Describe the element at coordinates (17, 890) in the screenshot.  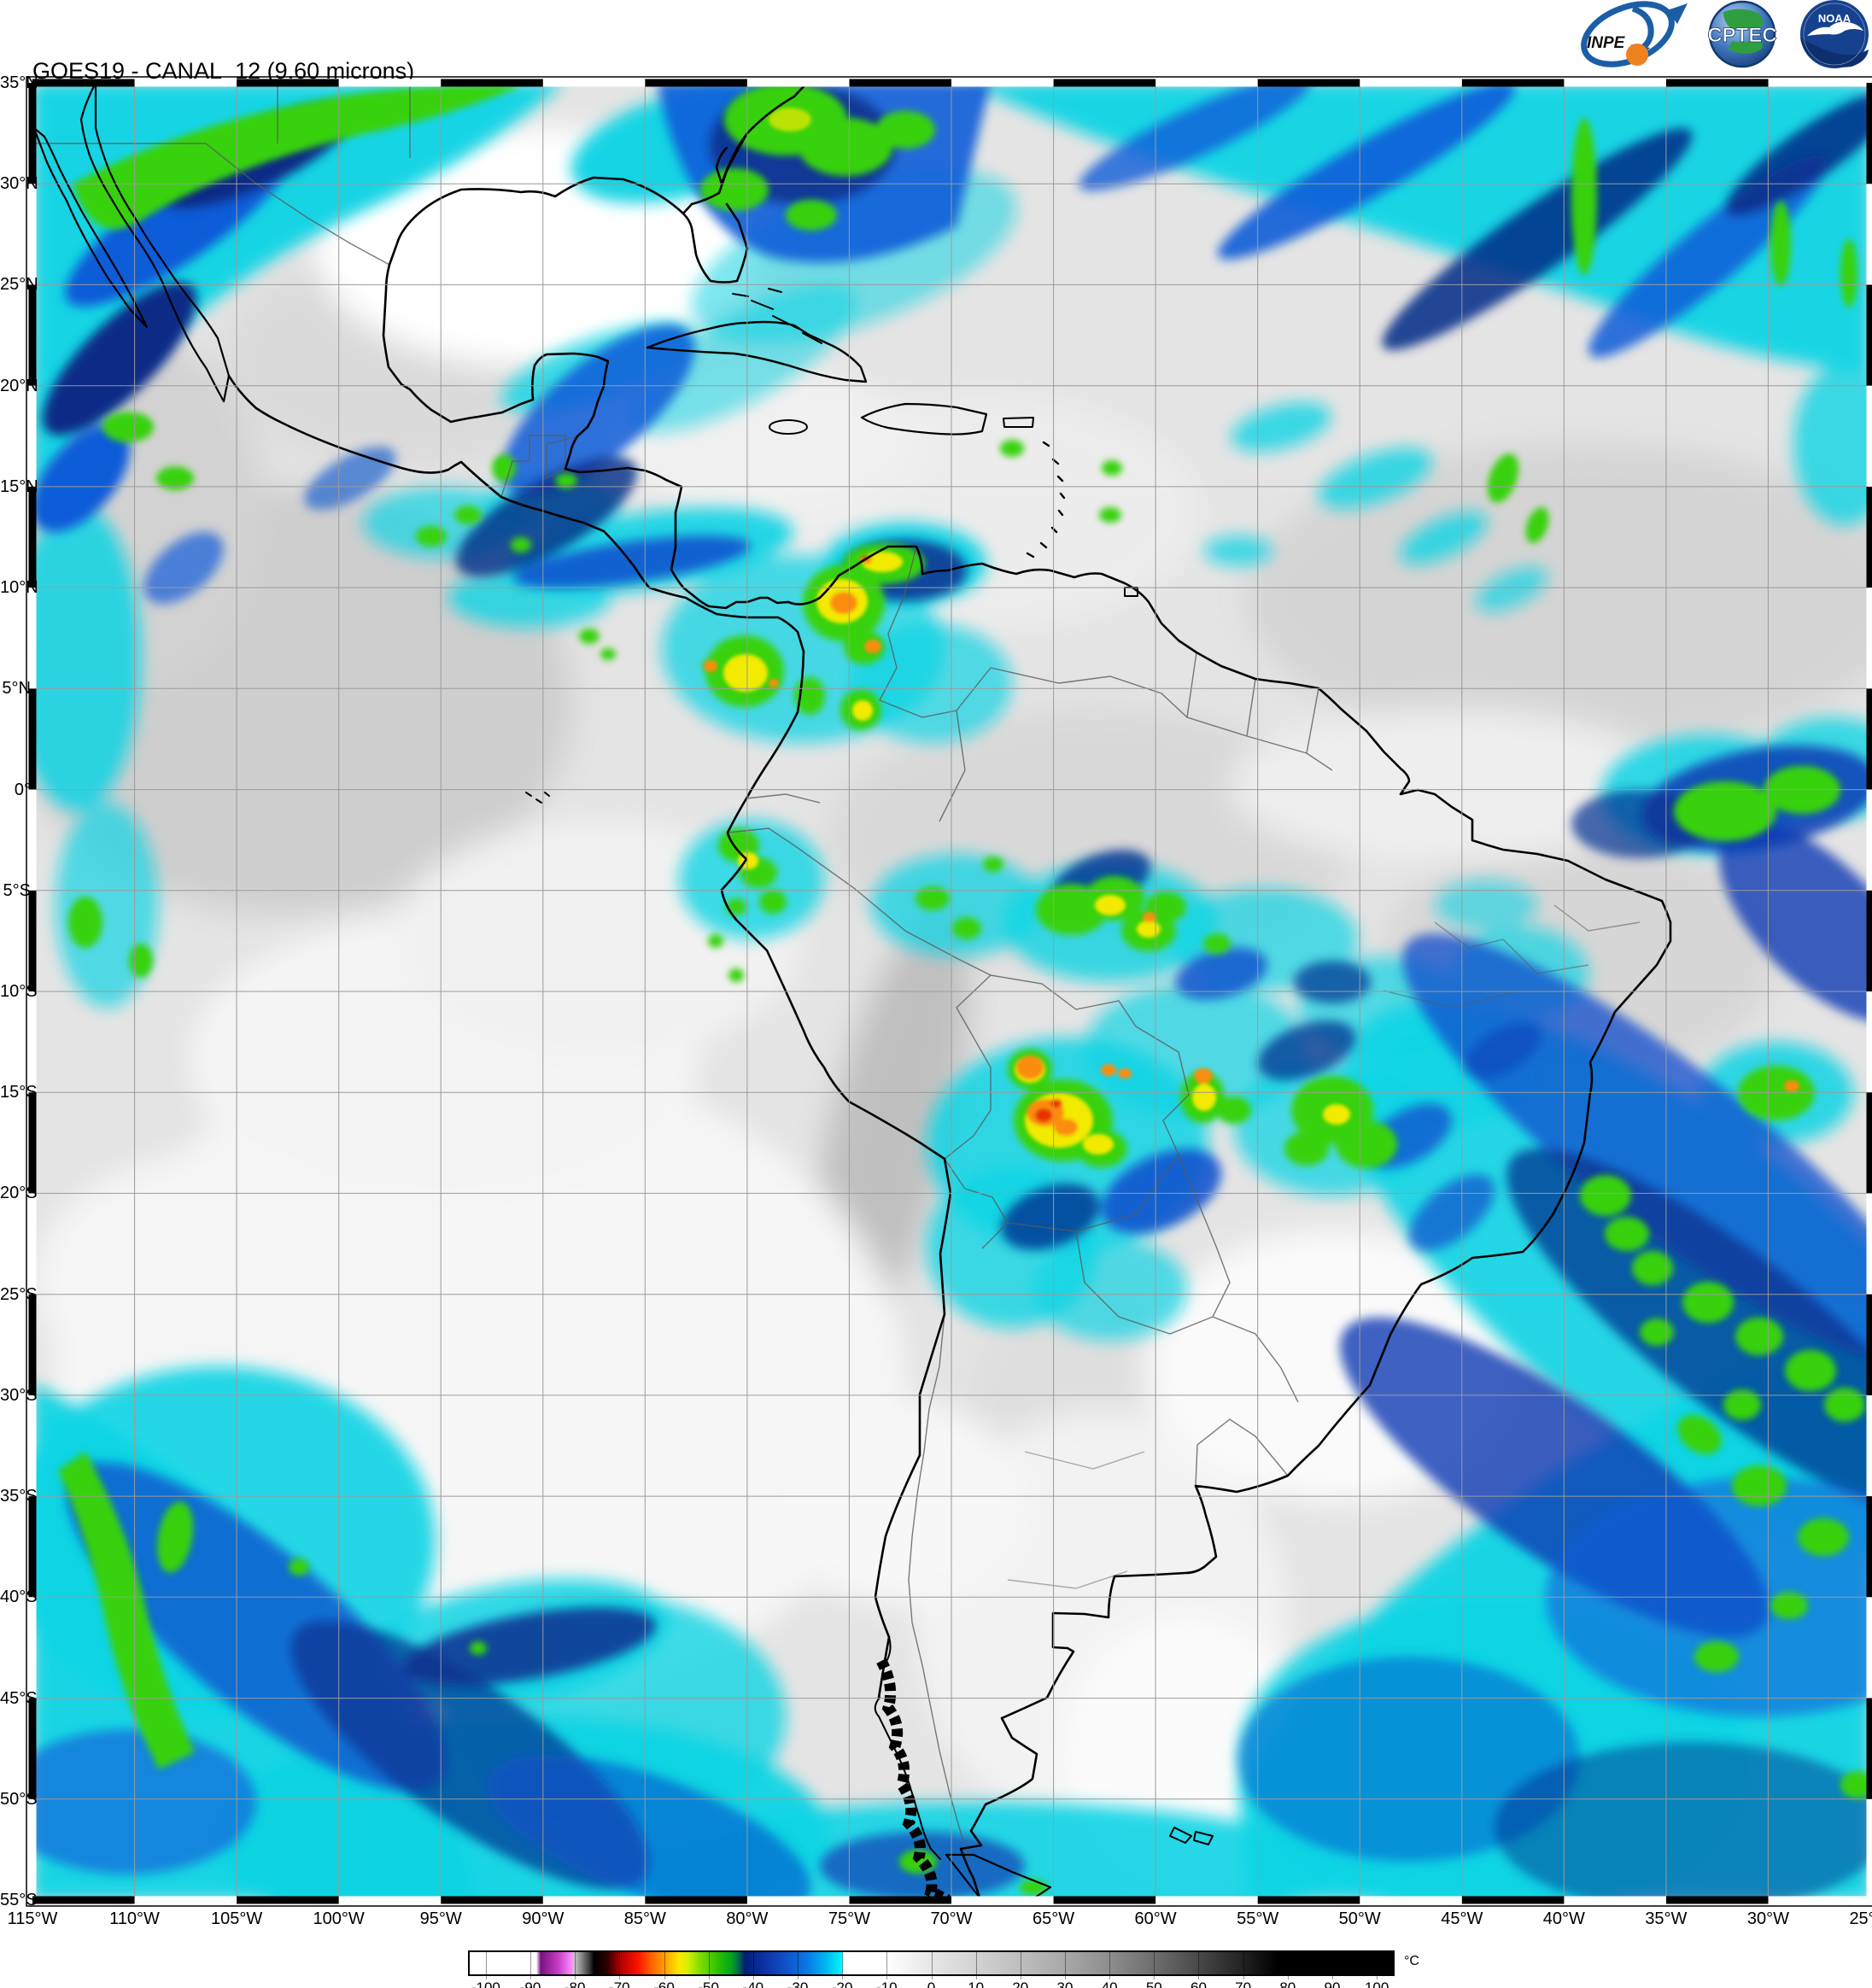
I see `lat-label: 5°S` at that location.